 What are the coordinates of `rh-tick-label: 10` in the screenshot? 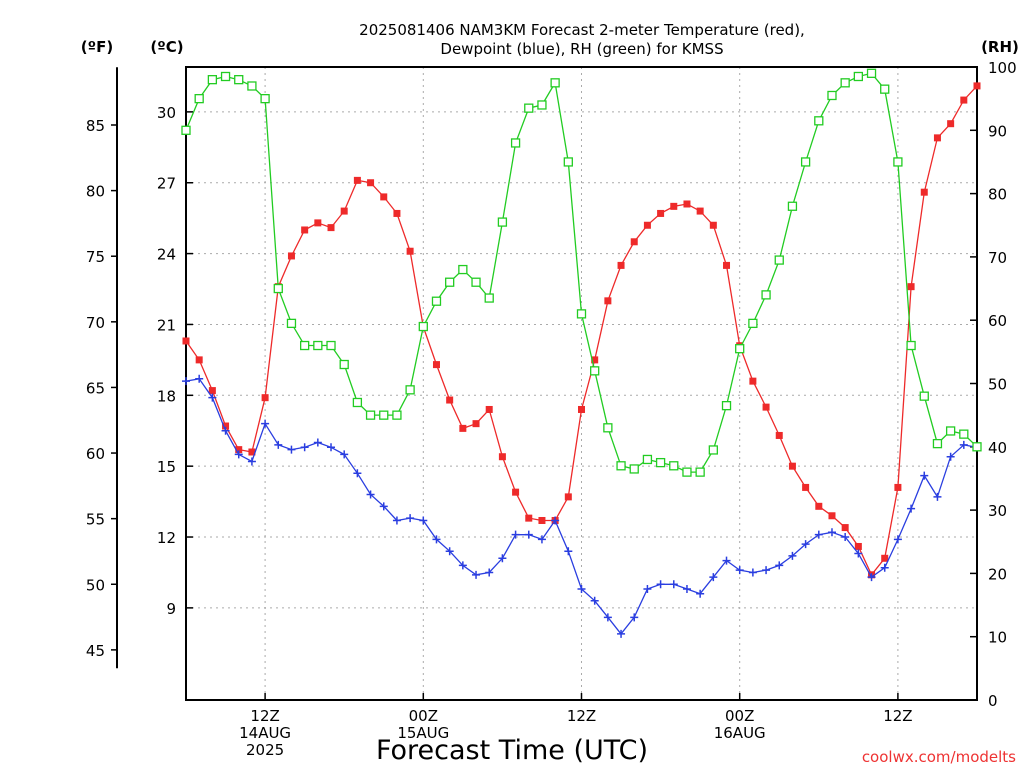 It's located at (997, 638).